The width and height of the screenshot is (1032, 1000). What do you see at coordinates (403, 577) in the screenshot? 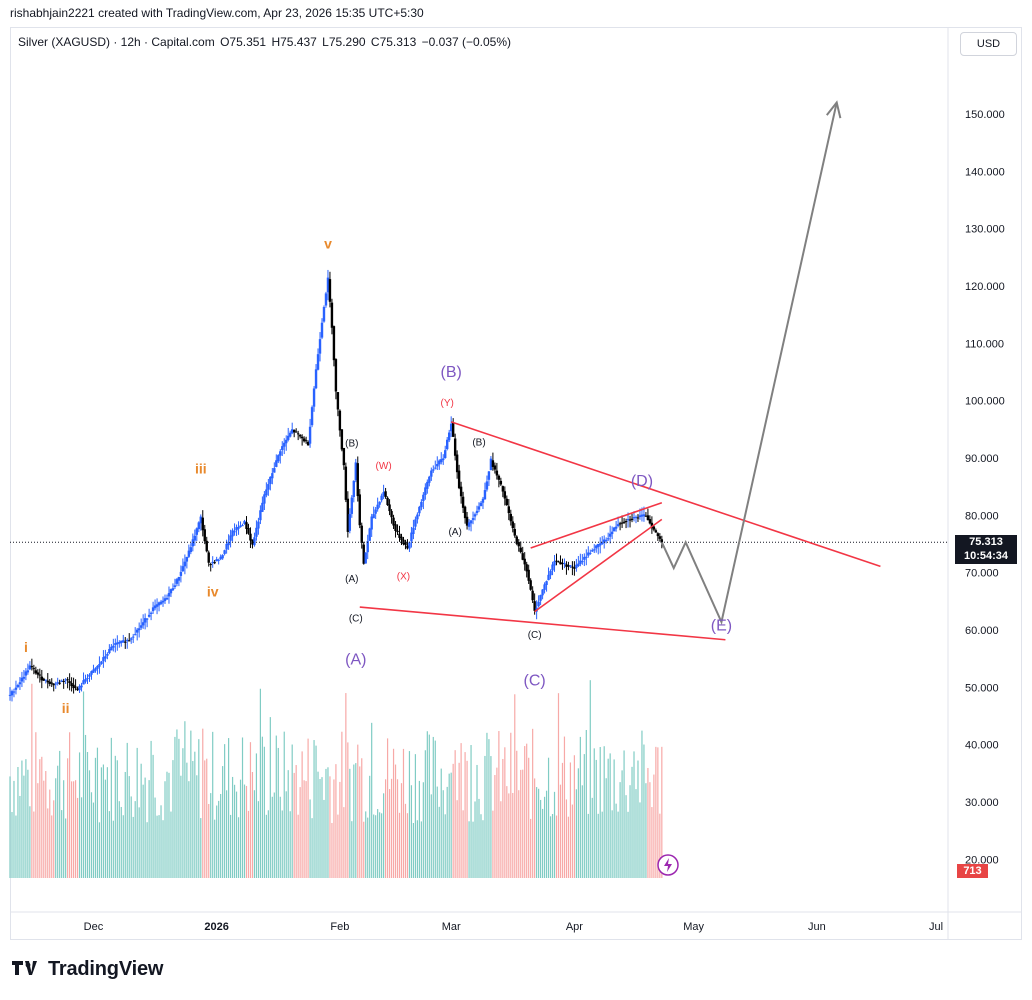
I see `wave-label: (X)` at bounding box center [403, 577].